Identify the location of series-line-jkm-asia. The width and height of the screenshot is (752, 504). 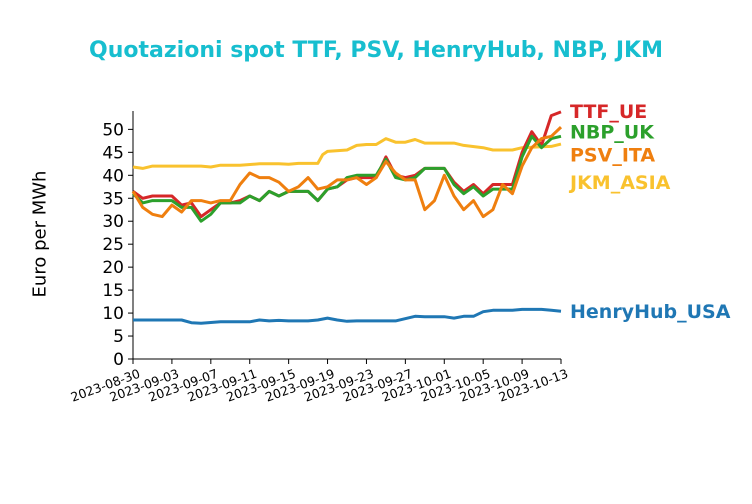
(347, 153).